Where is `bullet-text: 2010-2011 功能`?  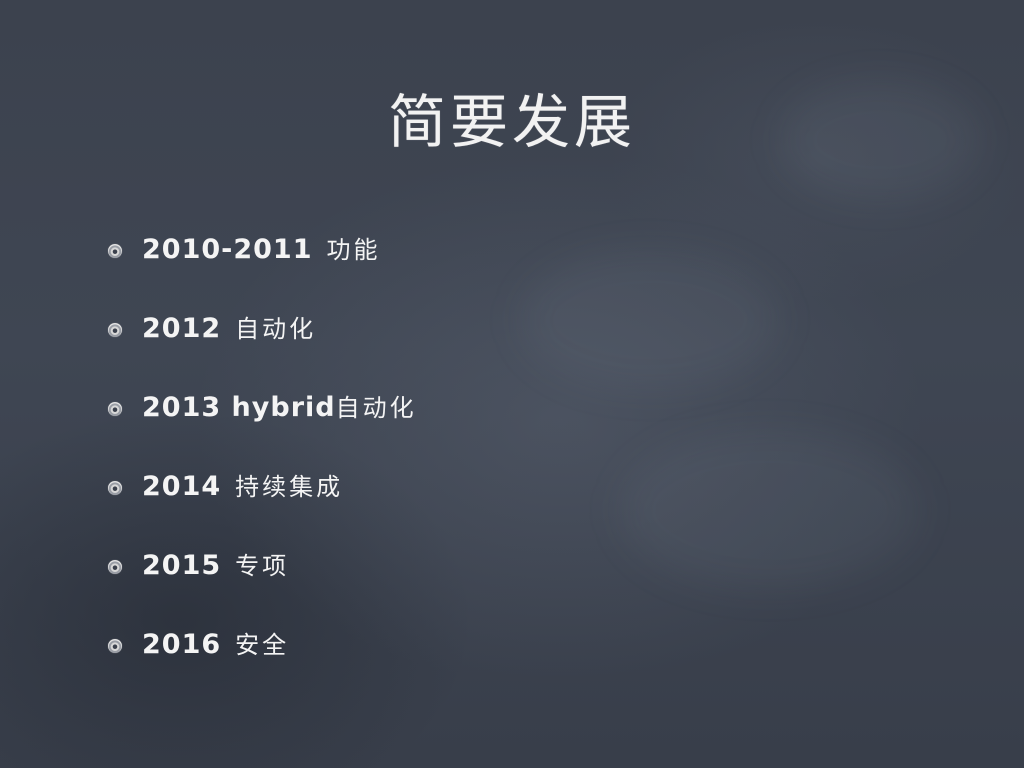 bullet-text: 2010-2011 功能 is located at coordinates (261, 251).